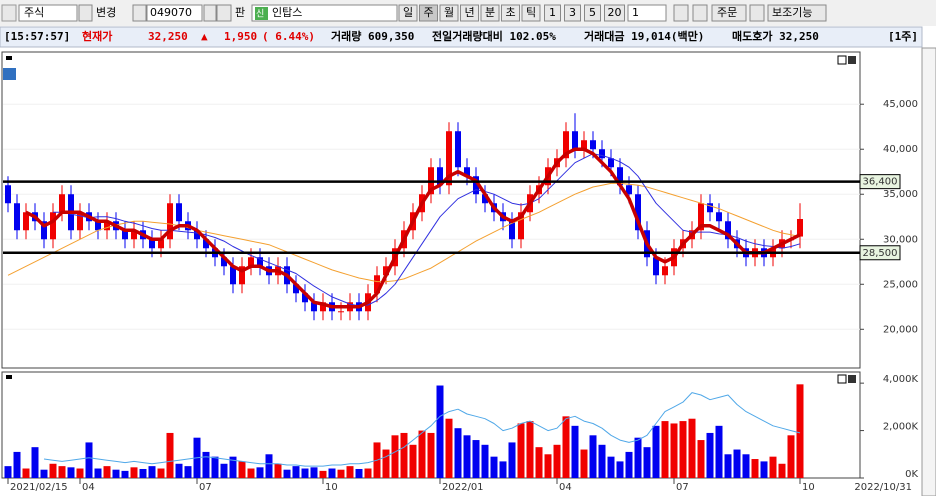  What do you see at coordinates (797, 13) in the screenshot?
I see `aux-button` at bounding box center [797, 13].